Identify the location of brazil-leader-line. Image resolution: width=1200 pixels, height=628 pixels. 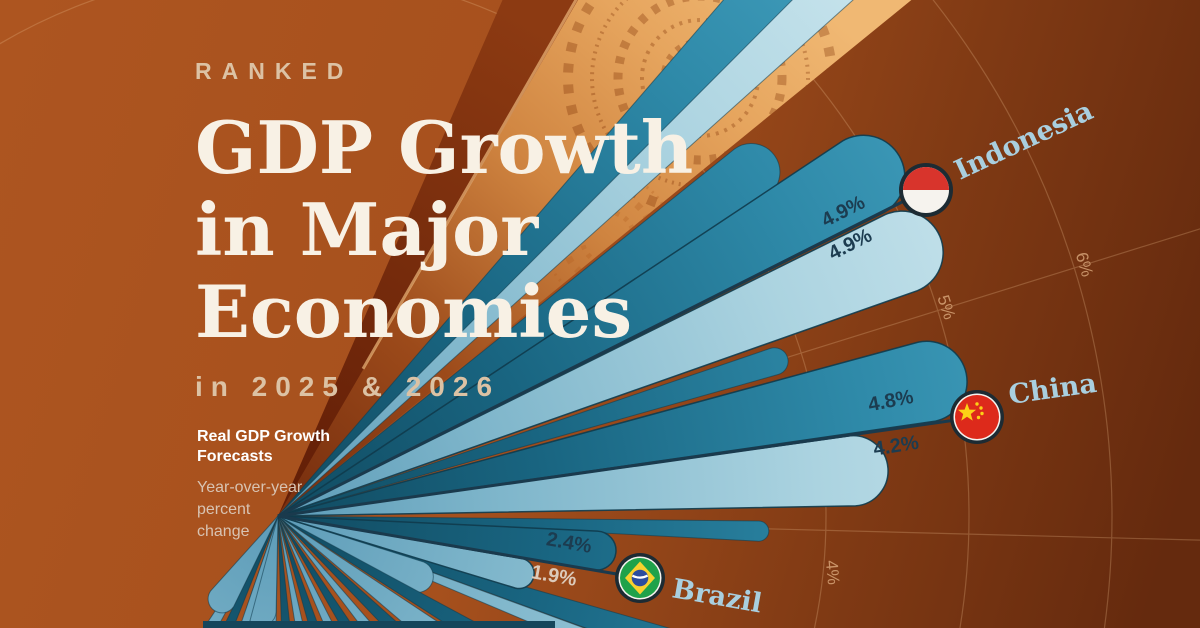
(459, 547).